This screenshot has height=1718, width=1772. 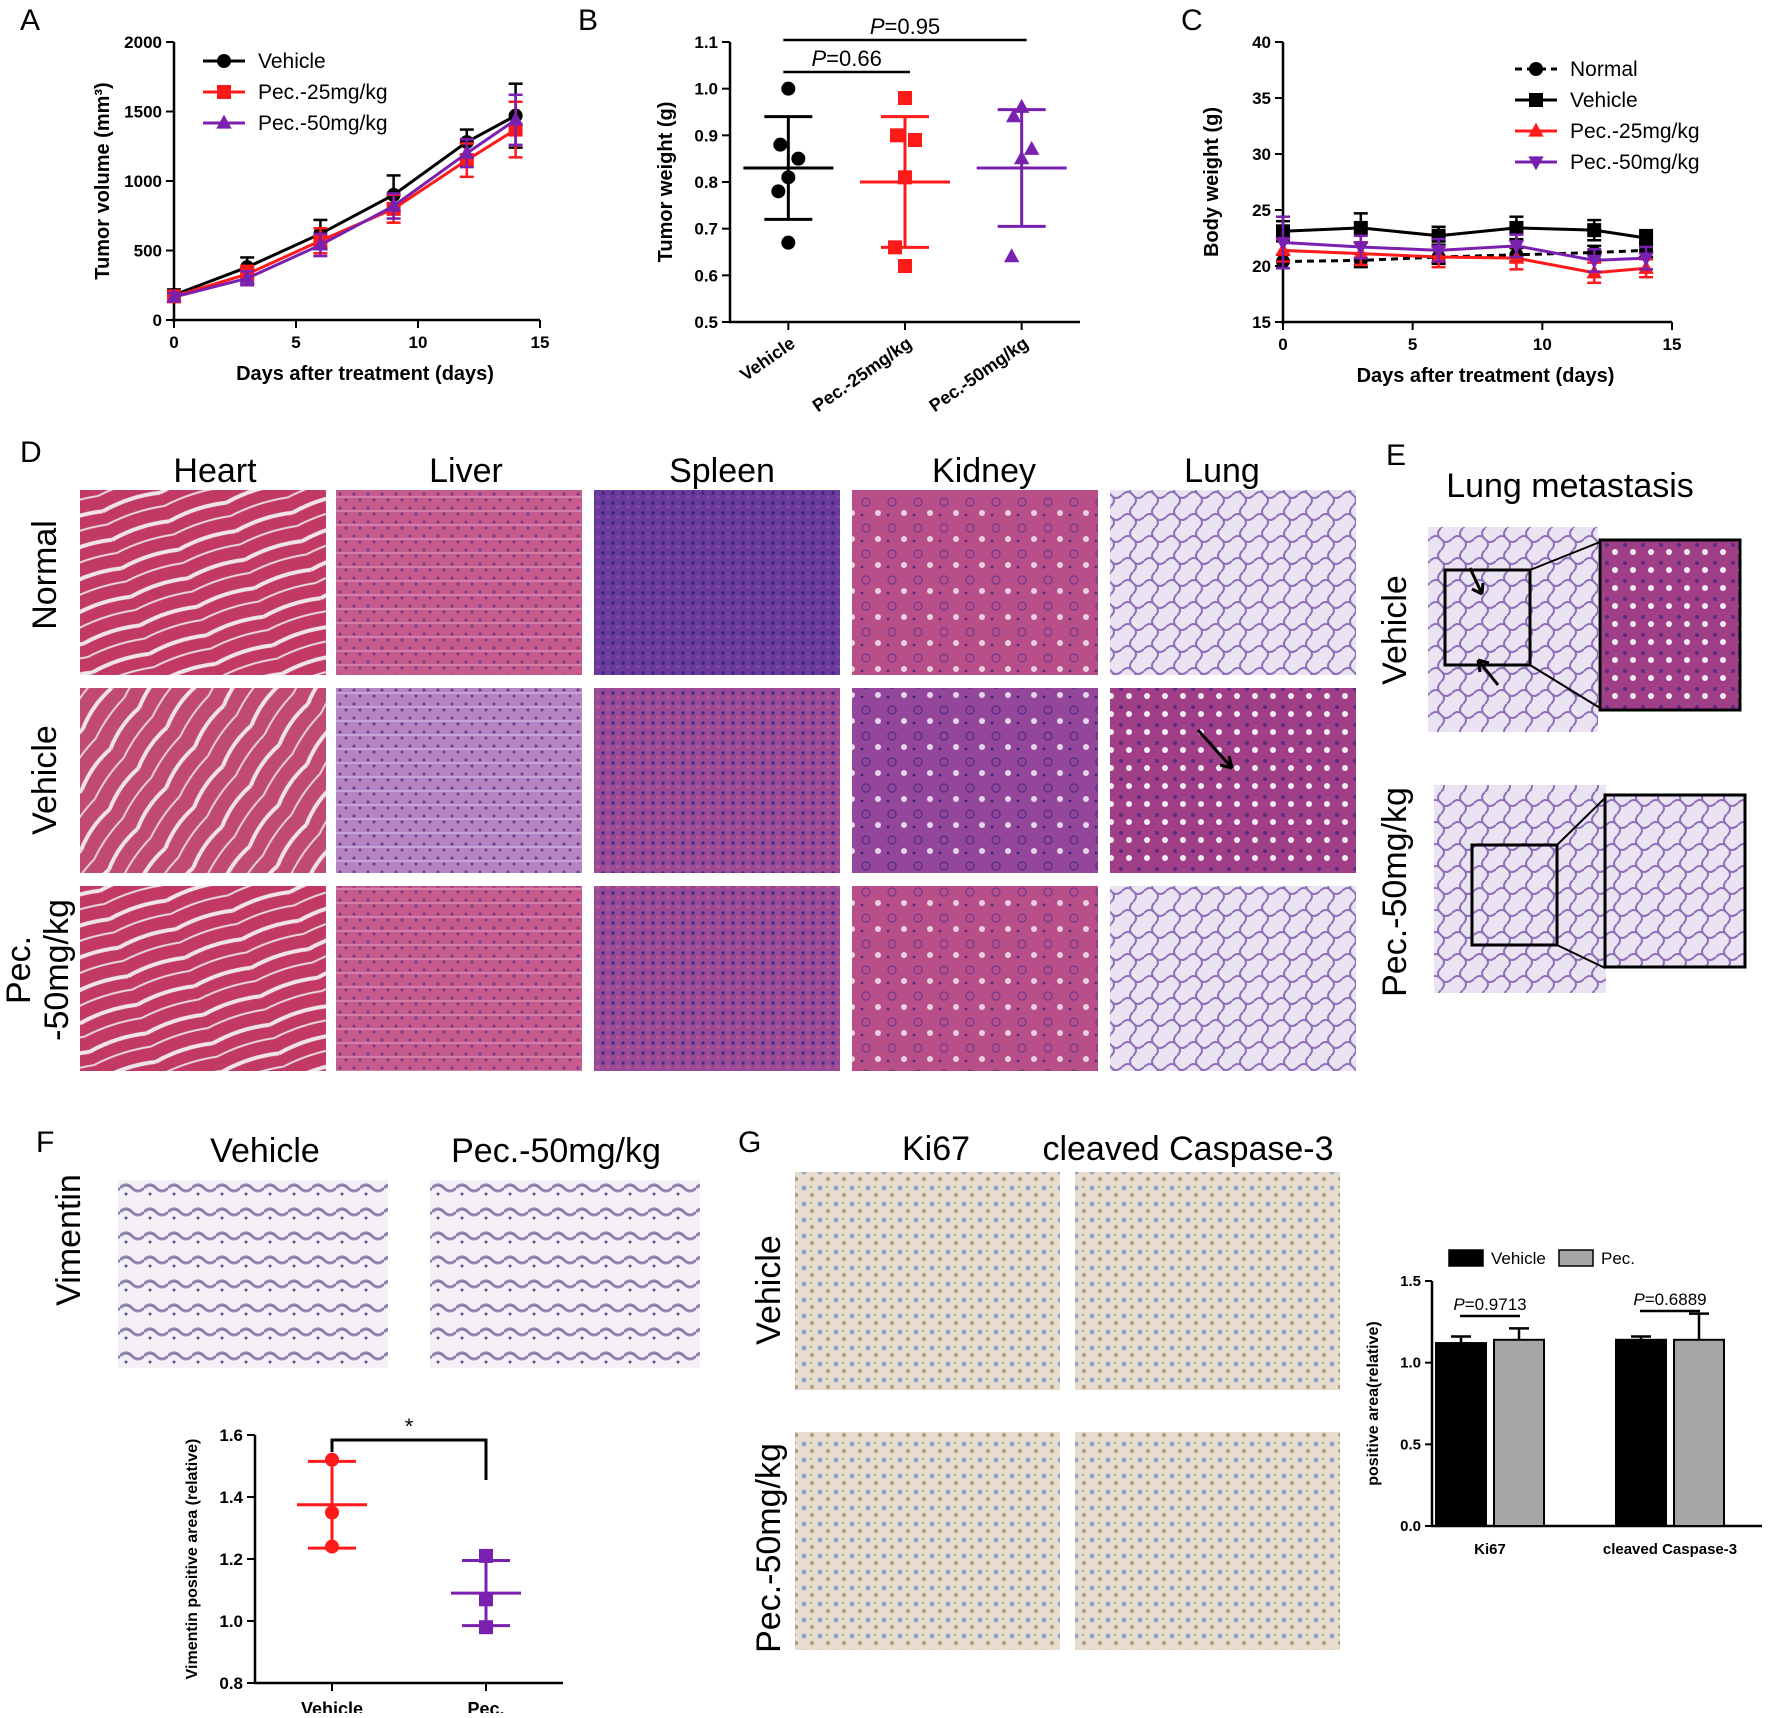 I want to click on group-Pec., so click(x=486, y=1591).